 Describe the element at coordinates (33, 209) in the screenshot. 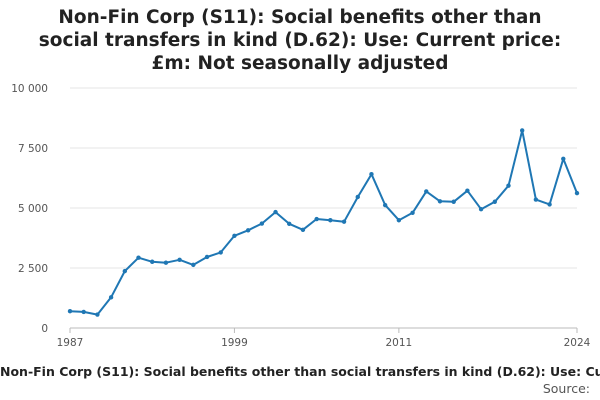

I see `y-tick-label: 5 000` at that location.